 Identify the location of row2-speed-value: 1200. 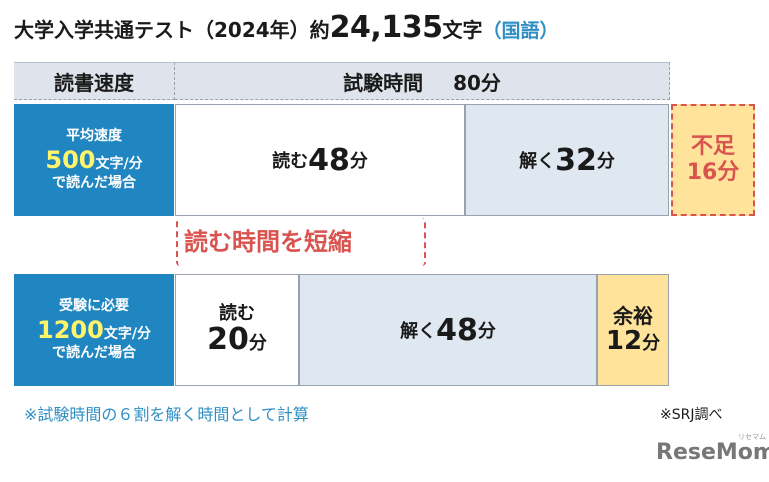
(70, 330).